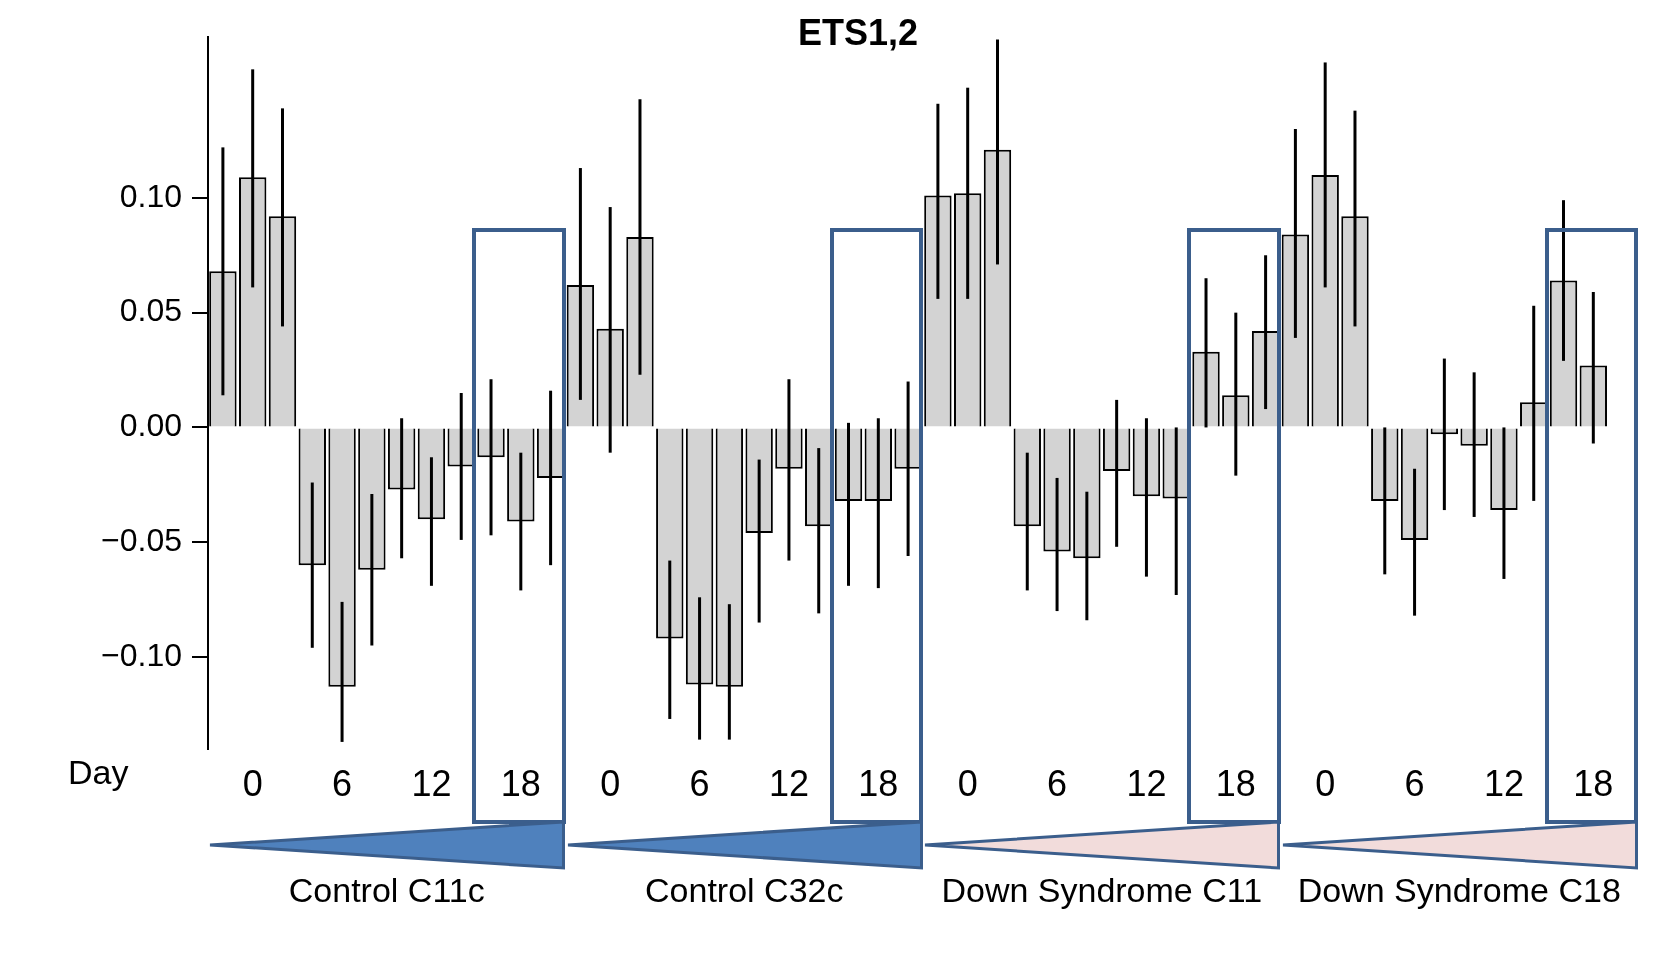  I want to click on y-tick-label: −0.10, so click(141, 654).